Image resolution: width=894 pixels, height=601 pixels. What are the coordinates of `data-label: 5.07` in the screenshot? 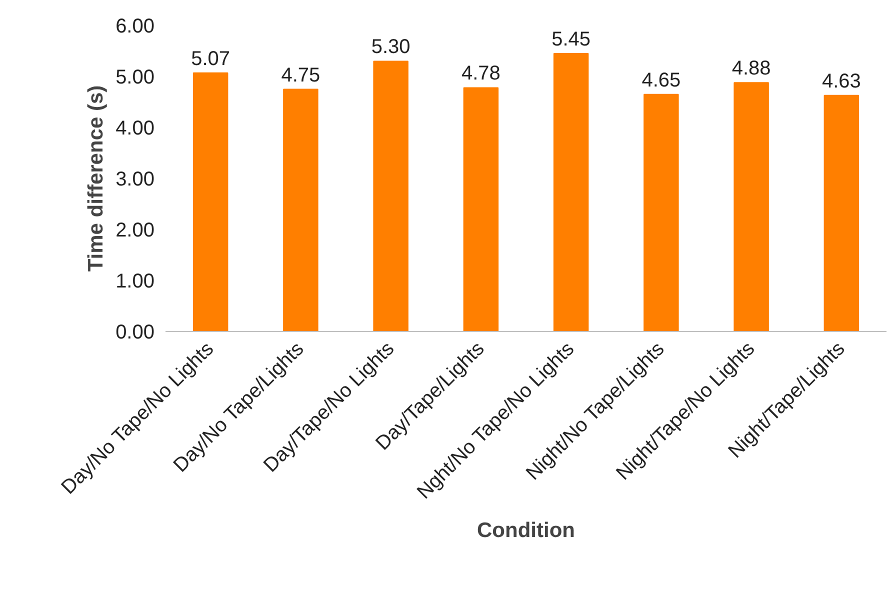 It's located at (210, 59).